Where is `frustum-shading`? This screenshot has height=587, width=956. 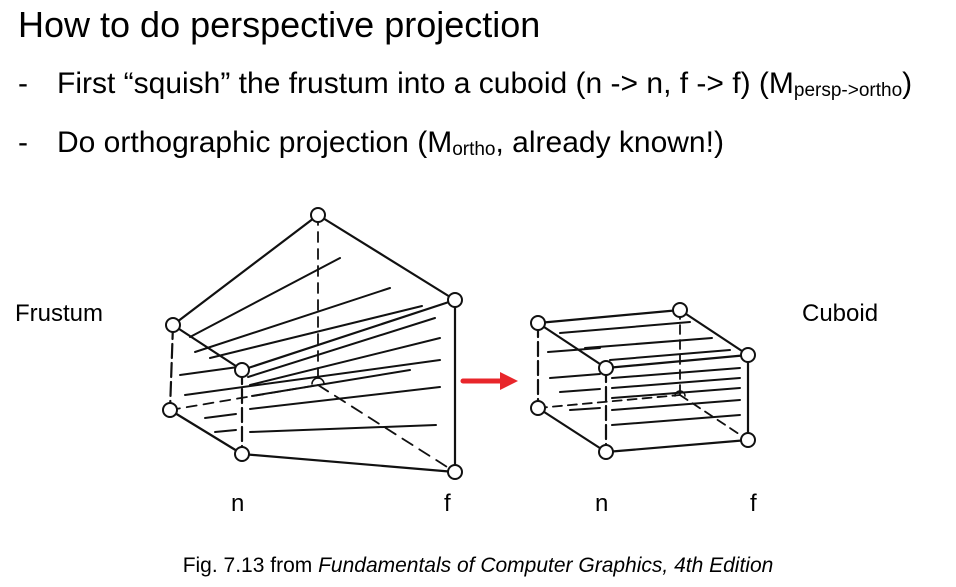 frustum-shading is located at coordinates (310, 345).